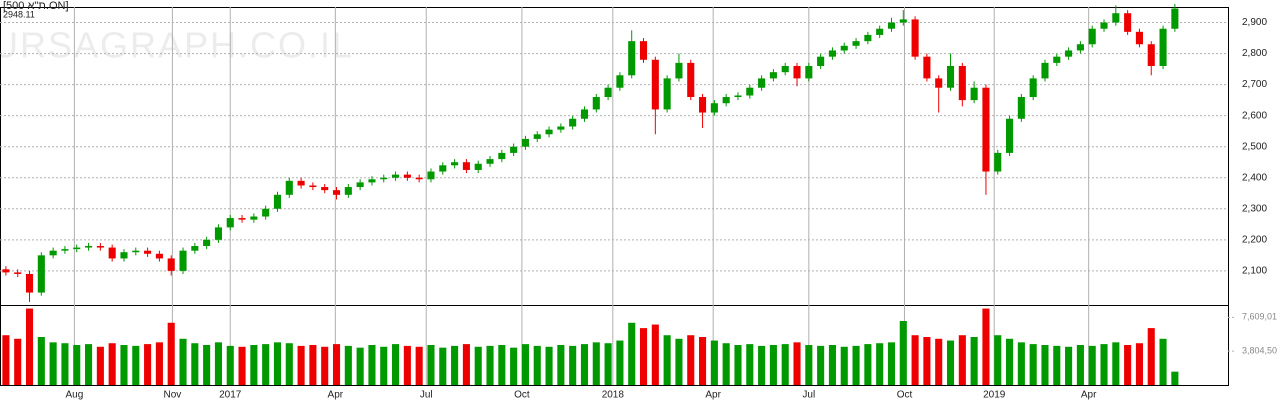 The height and width of the screenshot is (401, 1279). Describe the element at coordinates (1259, 317) in the screenshot. I see `volume-tick-label: 7,609,01` at that location.